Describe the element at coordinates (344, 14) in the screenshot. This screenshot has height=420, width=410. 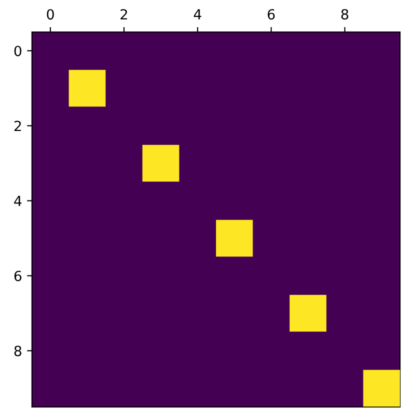
I see `x-tick-label: 8` at that location.